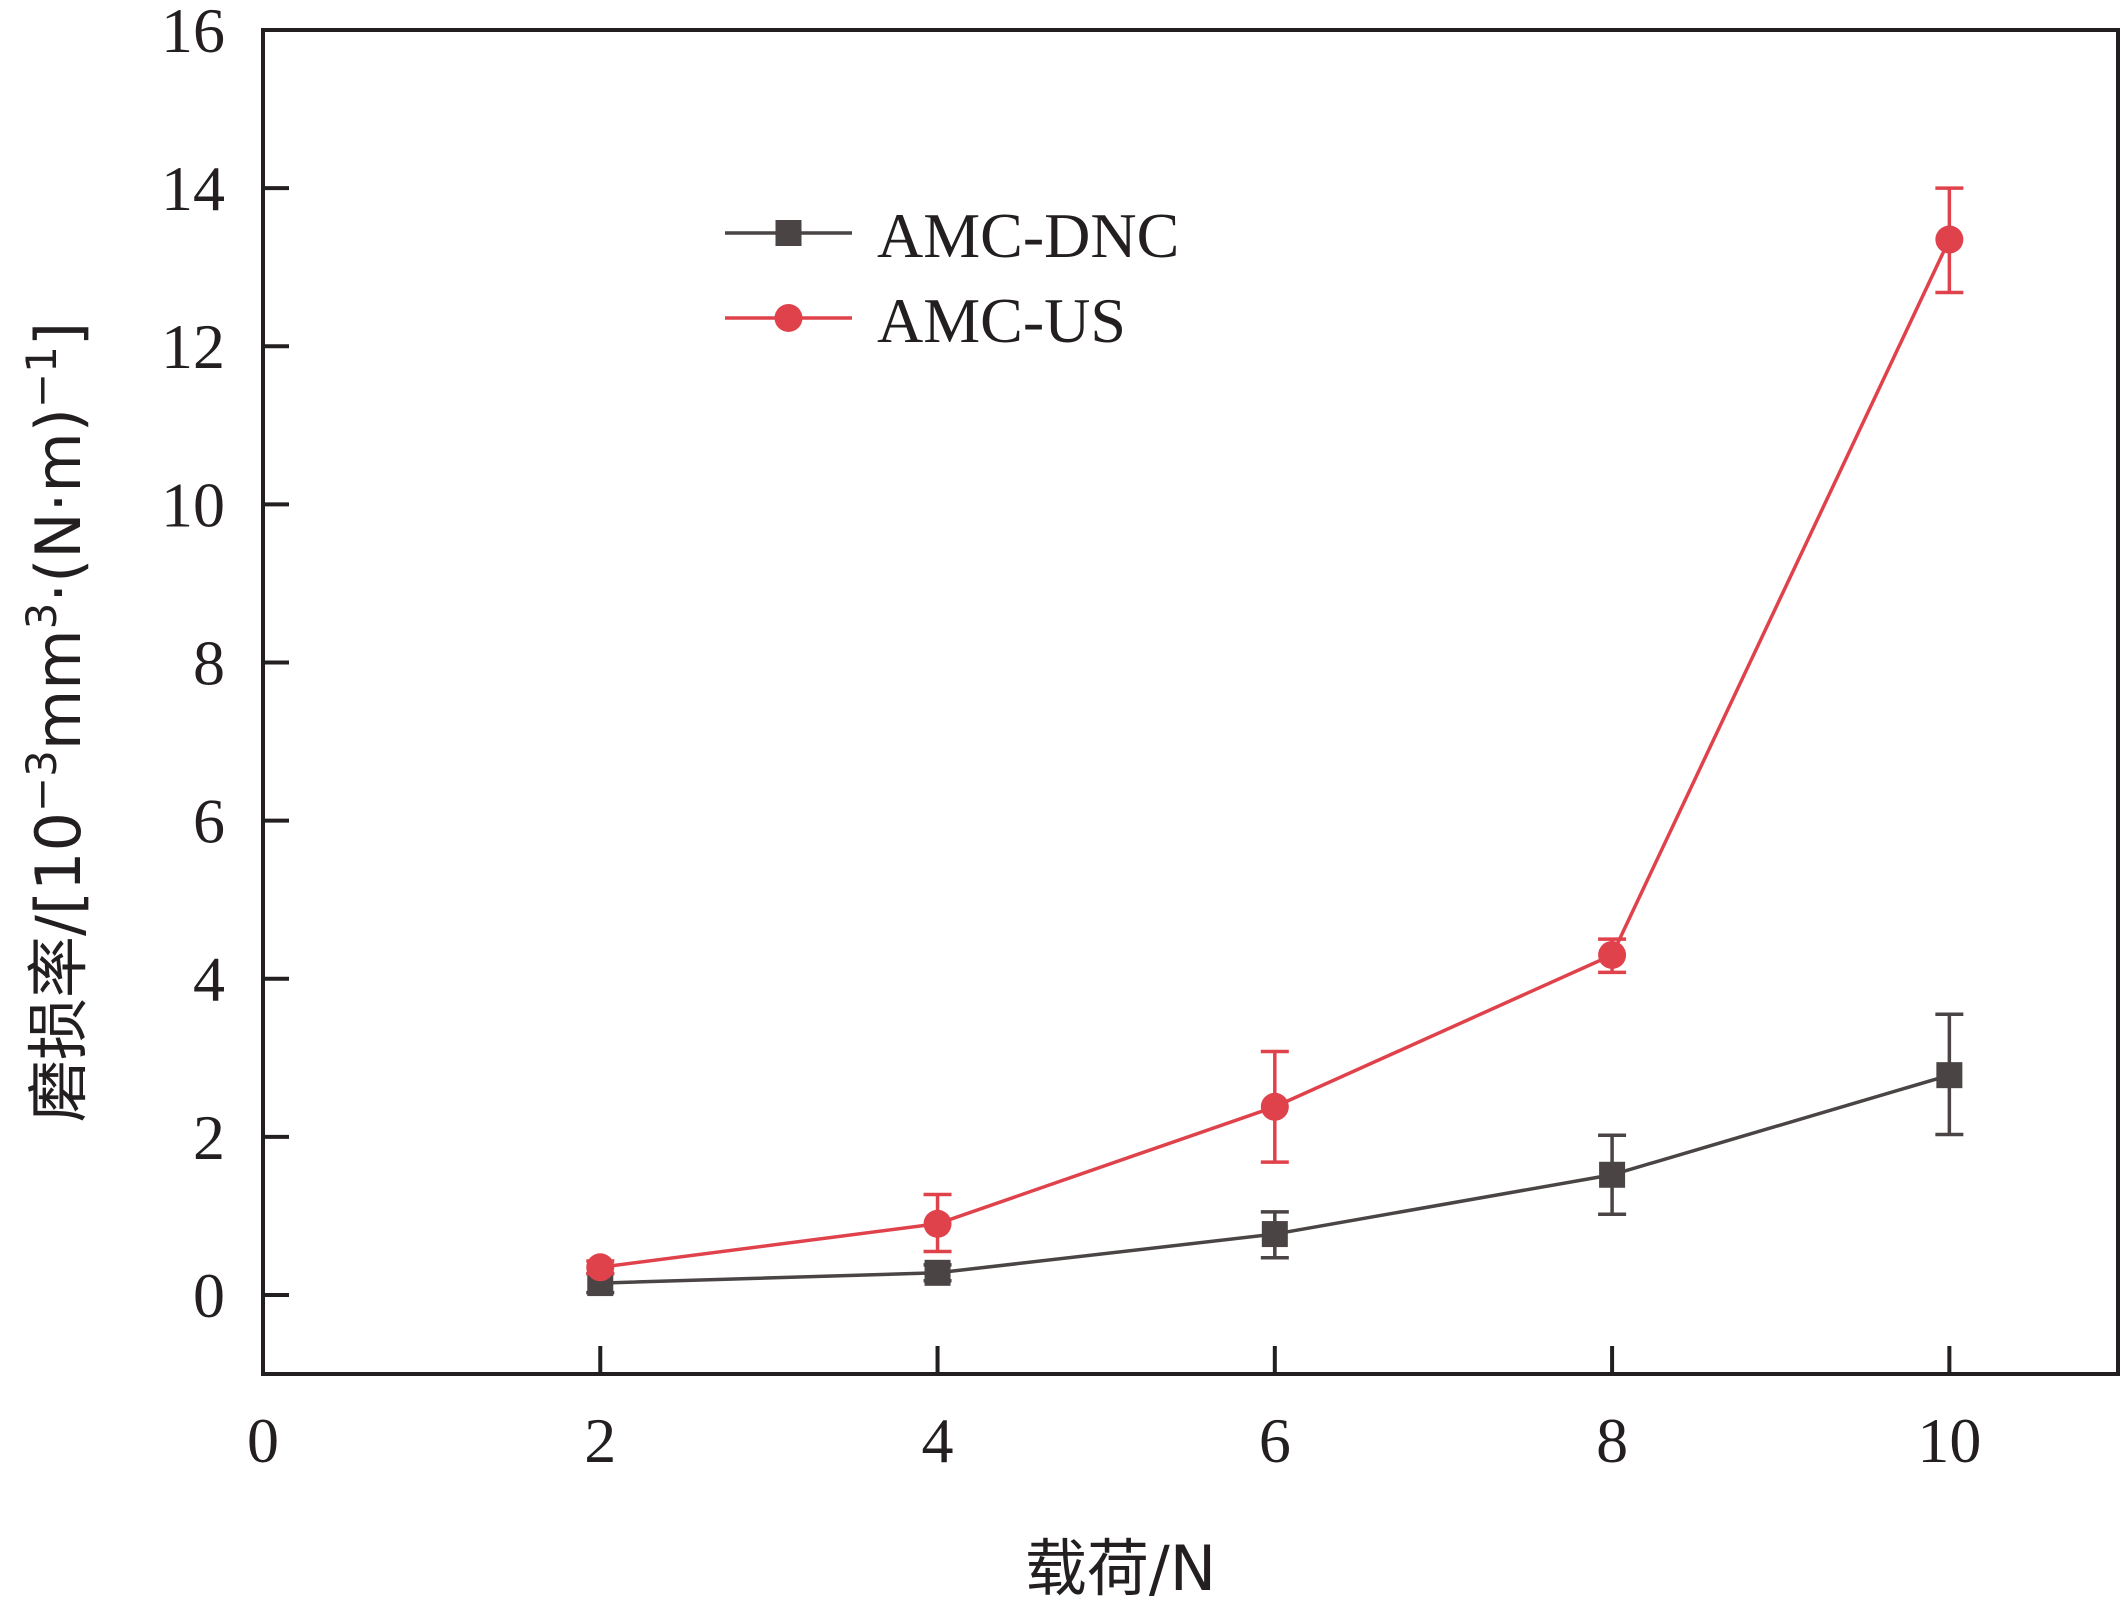 This screenshot has height=1606, width=2121. I want to click on y-tick-label: 12, so click(193, 346).